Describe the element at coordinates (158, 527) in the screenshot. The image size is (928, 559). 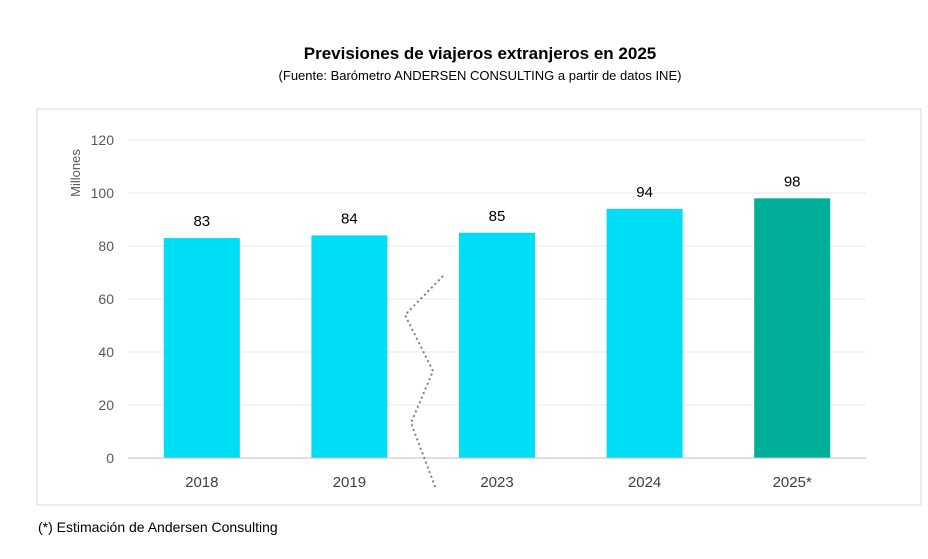
I see `footnote: (*) Estimación de Andersen Consulting` at that location.